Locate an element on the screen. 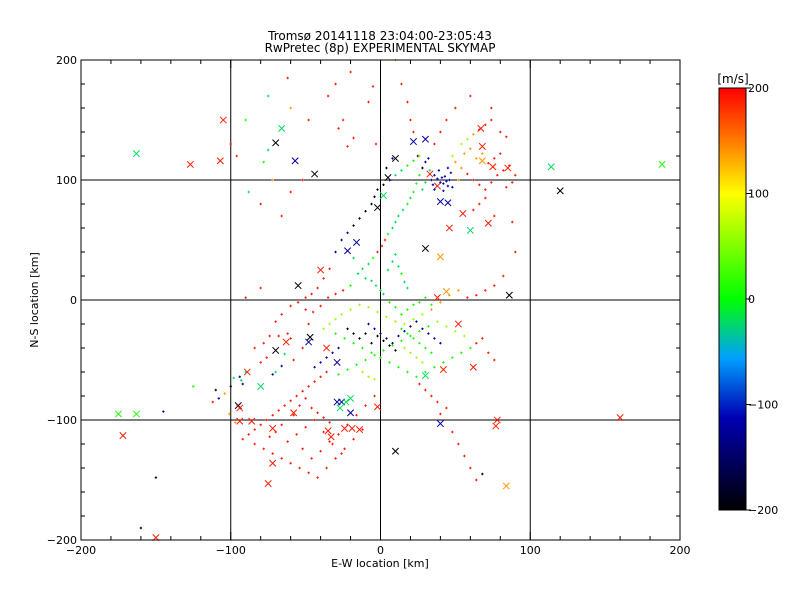 The image size is (800, 600). y-tick-label: −100 is located at coordinates (62, 420).